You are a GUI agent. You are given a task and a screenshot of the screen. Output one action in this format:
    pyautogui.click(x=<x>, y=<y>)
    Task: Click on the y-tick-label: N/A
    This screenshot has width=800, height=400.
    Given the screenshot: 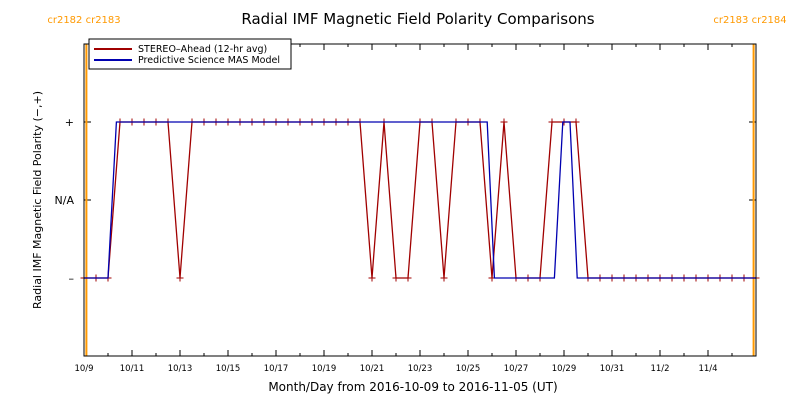 What is the action you would take?
    pyautogui.click(x=65, y=200)
    